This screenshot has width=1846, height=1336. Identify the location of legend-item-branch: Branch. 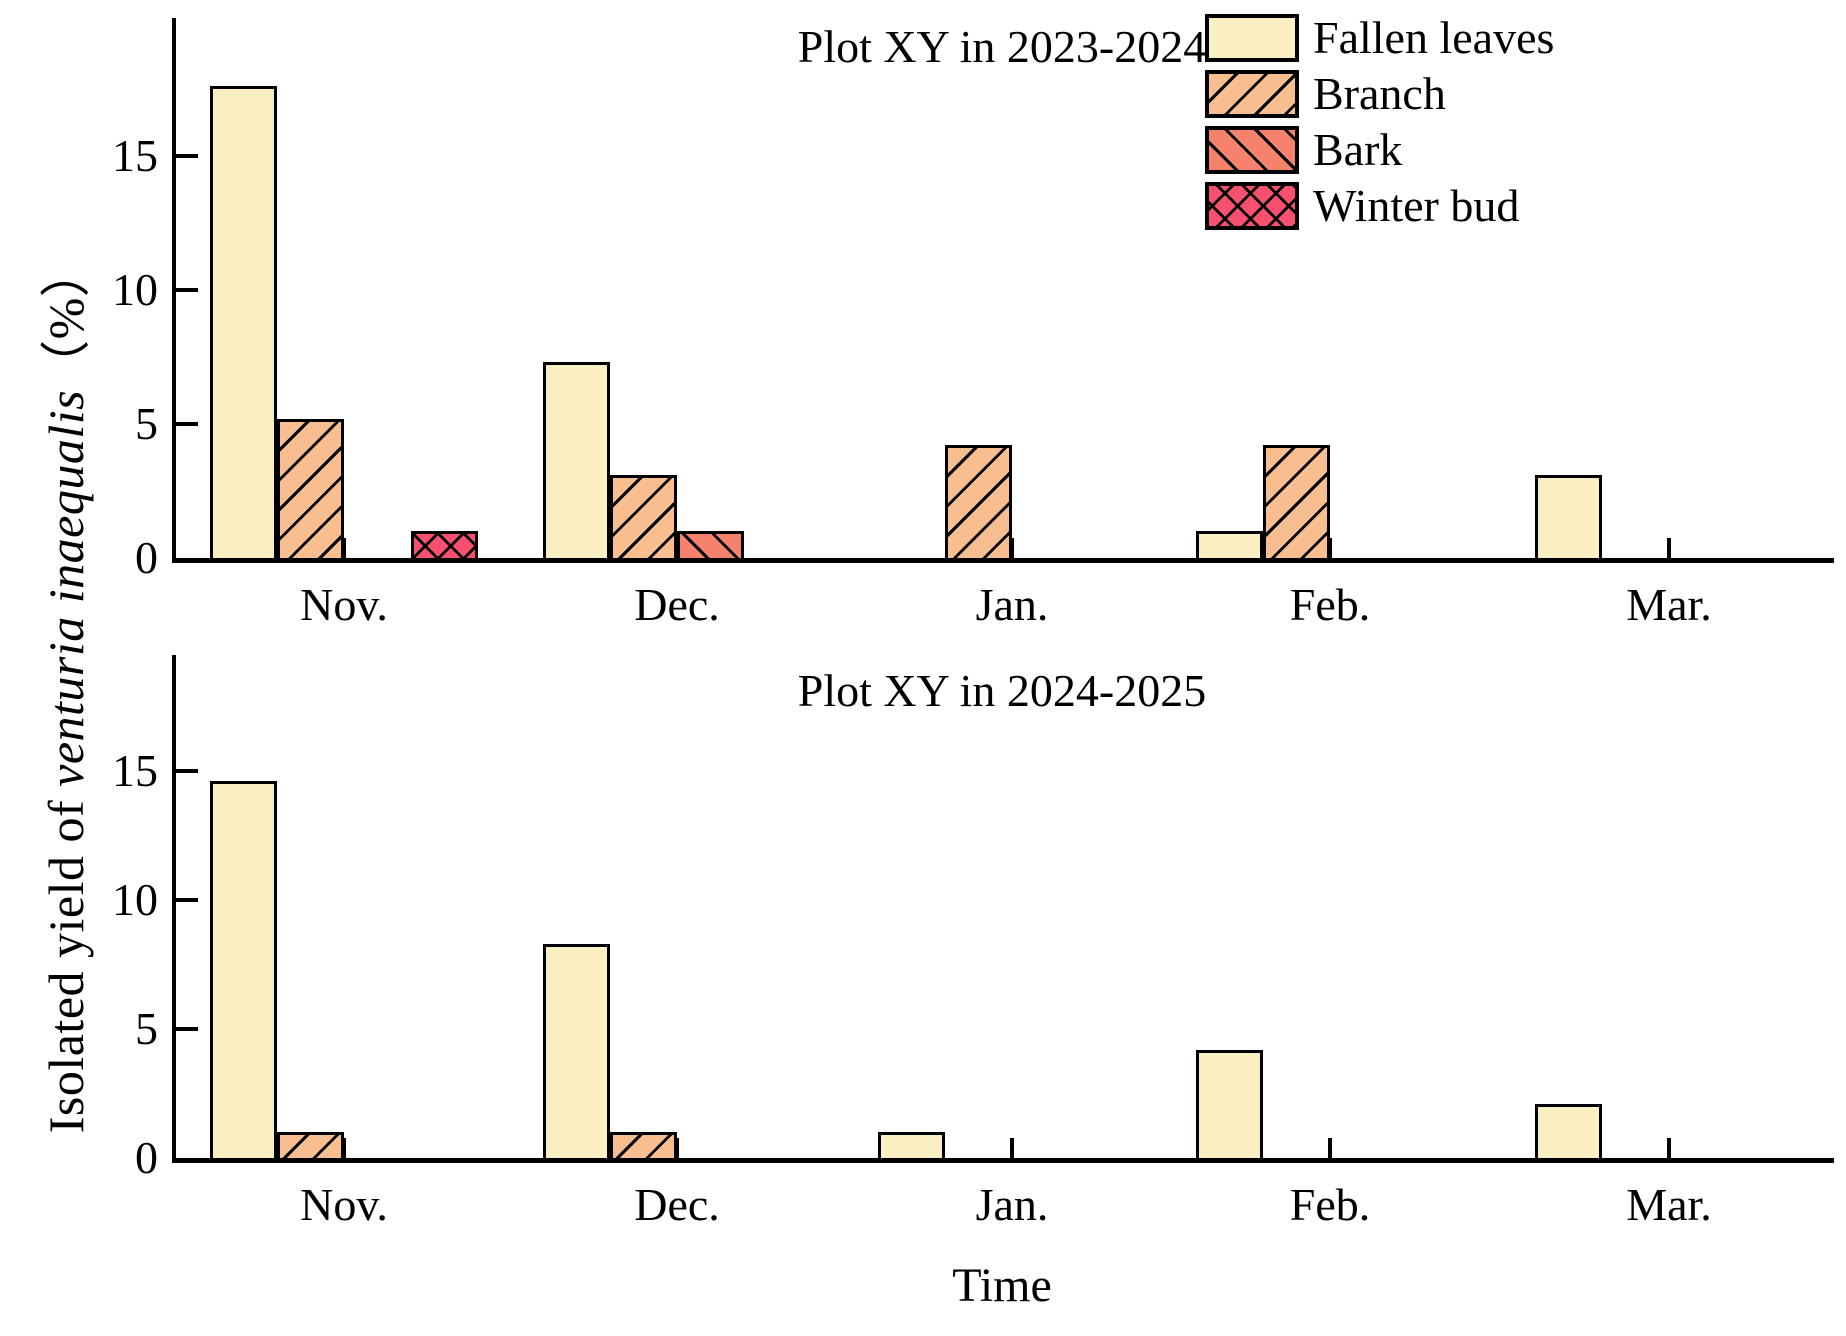
(1379, 94).